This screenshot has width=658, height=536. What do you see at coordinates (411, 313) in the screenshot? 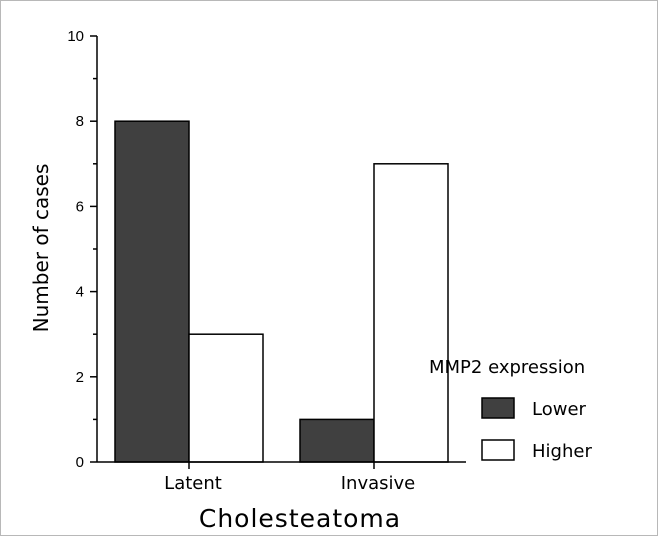
I see `bar-invasive-higher` at bounding box center [411, 313].